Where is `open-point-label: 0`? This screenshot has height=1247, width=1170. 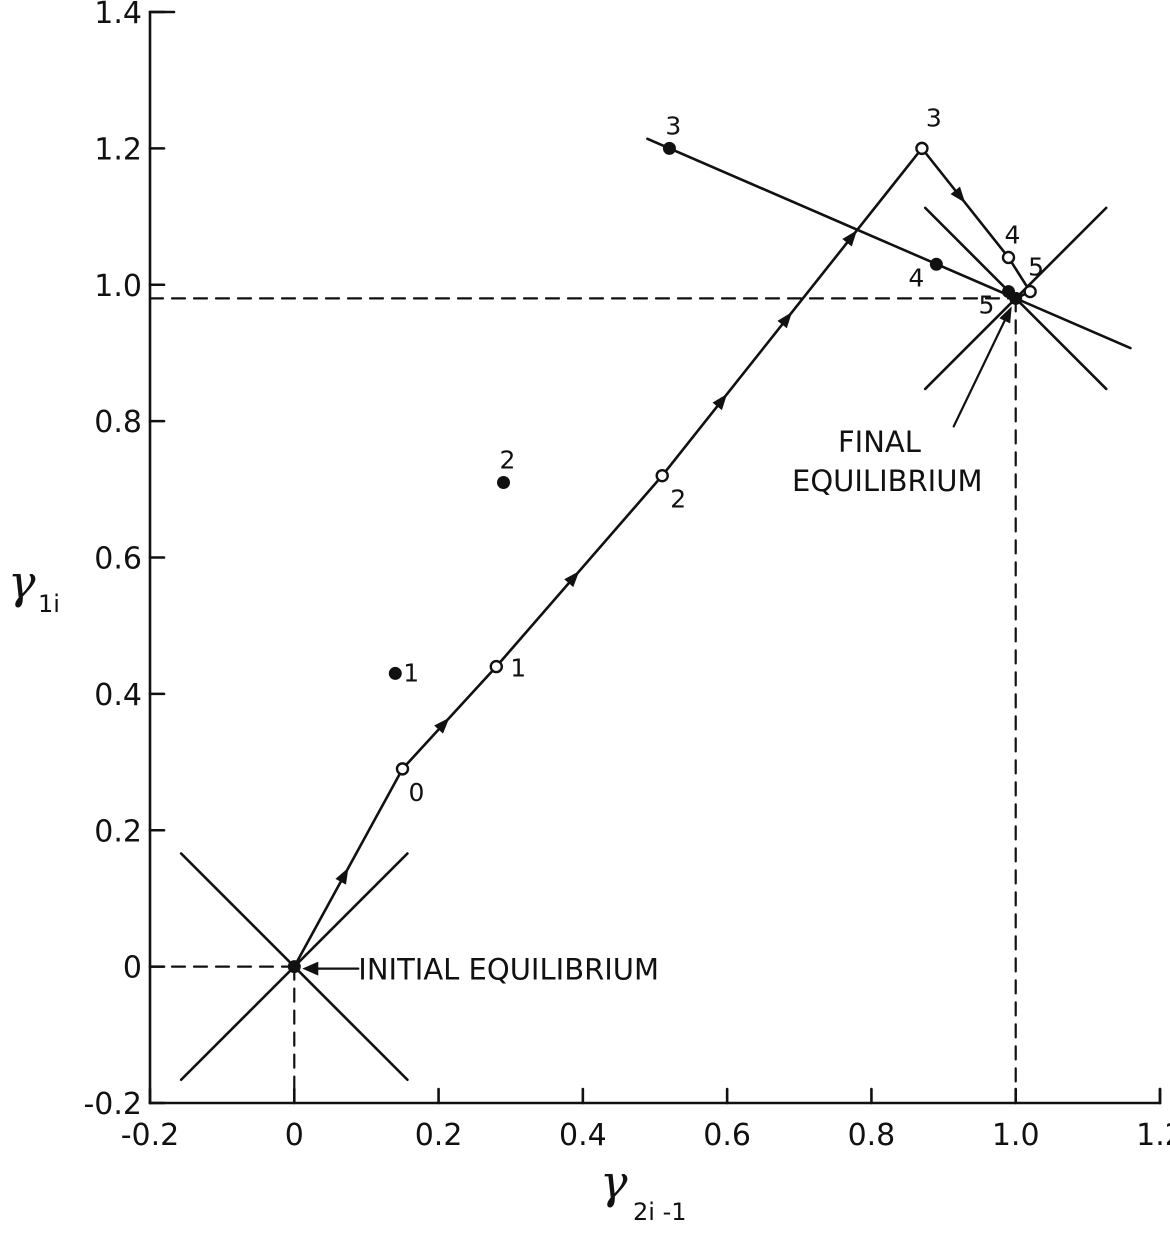 open-point-label: 0 is located at coordinates (417, 792).